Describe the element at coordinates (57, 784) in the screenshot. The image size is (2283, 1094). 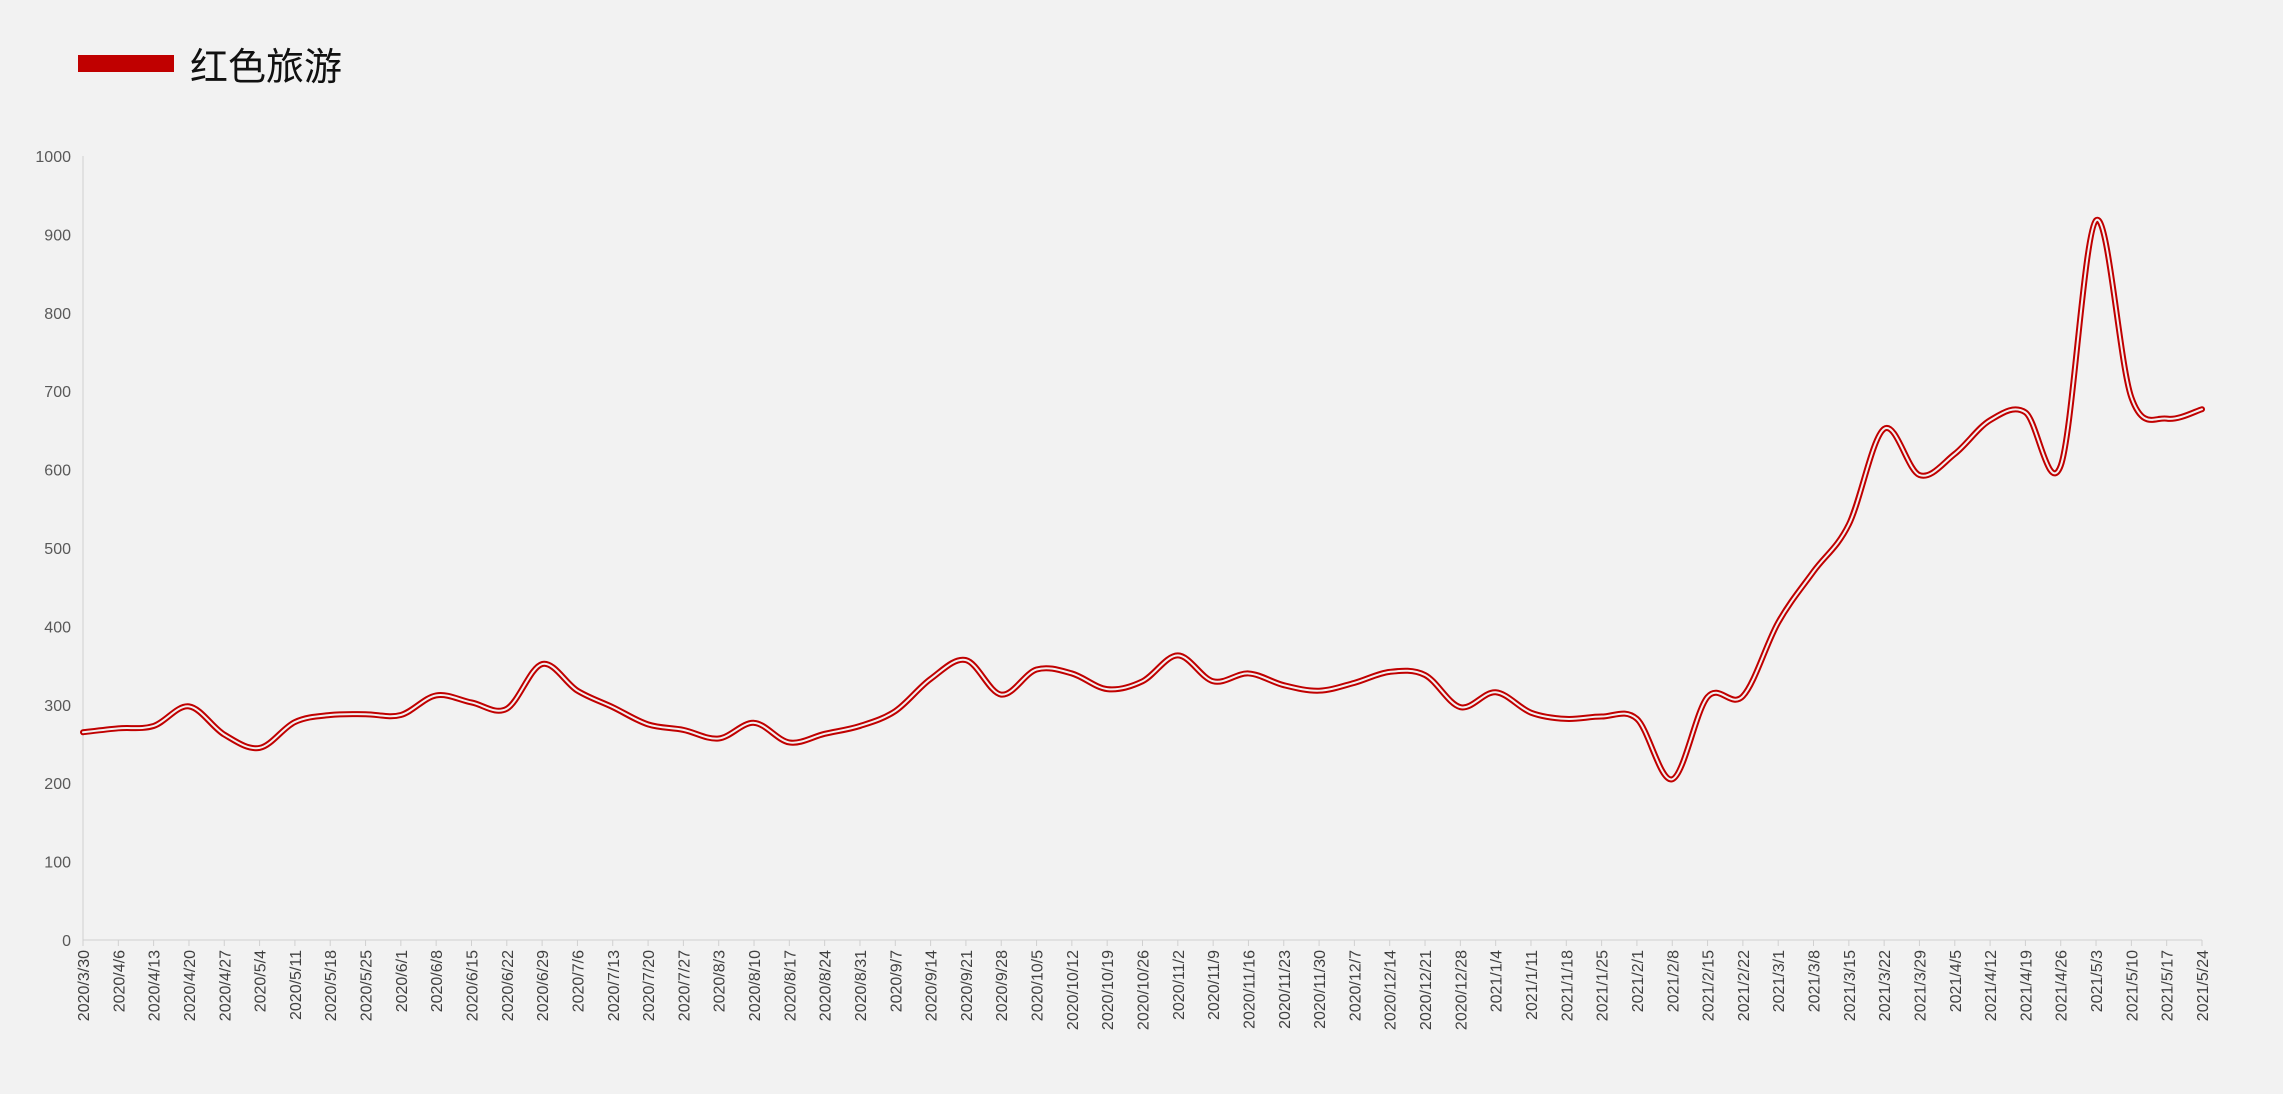
I see `y-tick-label: 200` at that location.